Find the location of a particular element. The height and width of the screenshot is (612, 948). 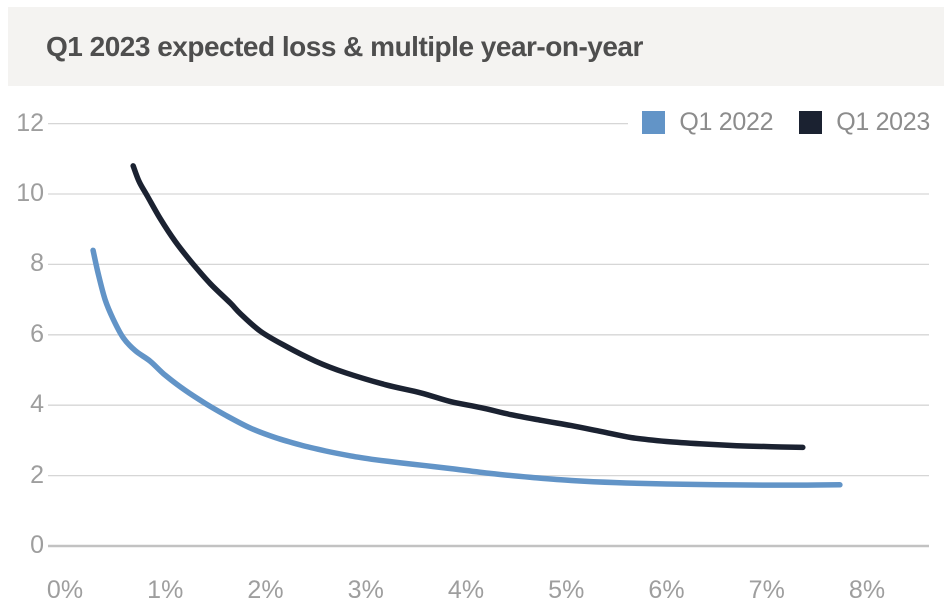

x-tick-label: 8% is located at coordinates (867, 590).